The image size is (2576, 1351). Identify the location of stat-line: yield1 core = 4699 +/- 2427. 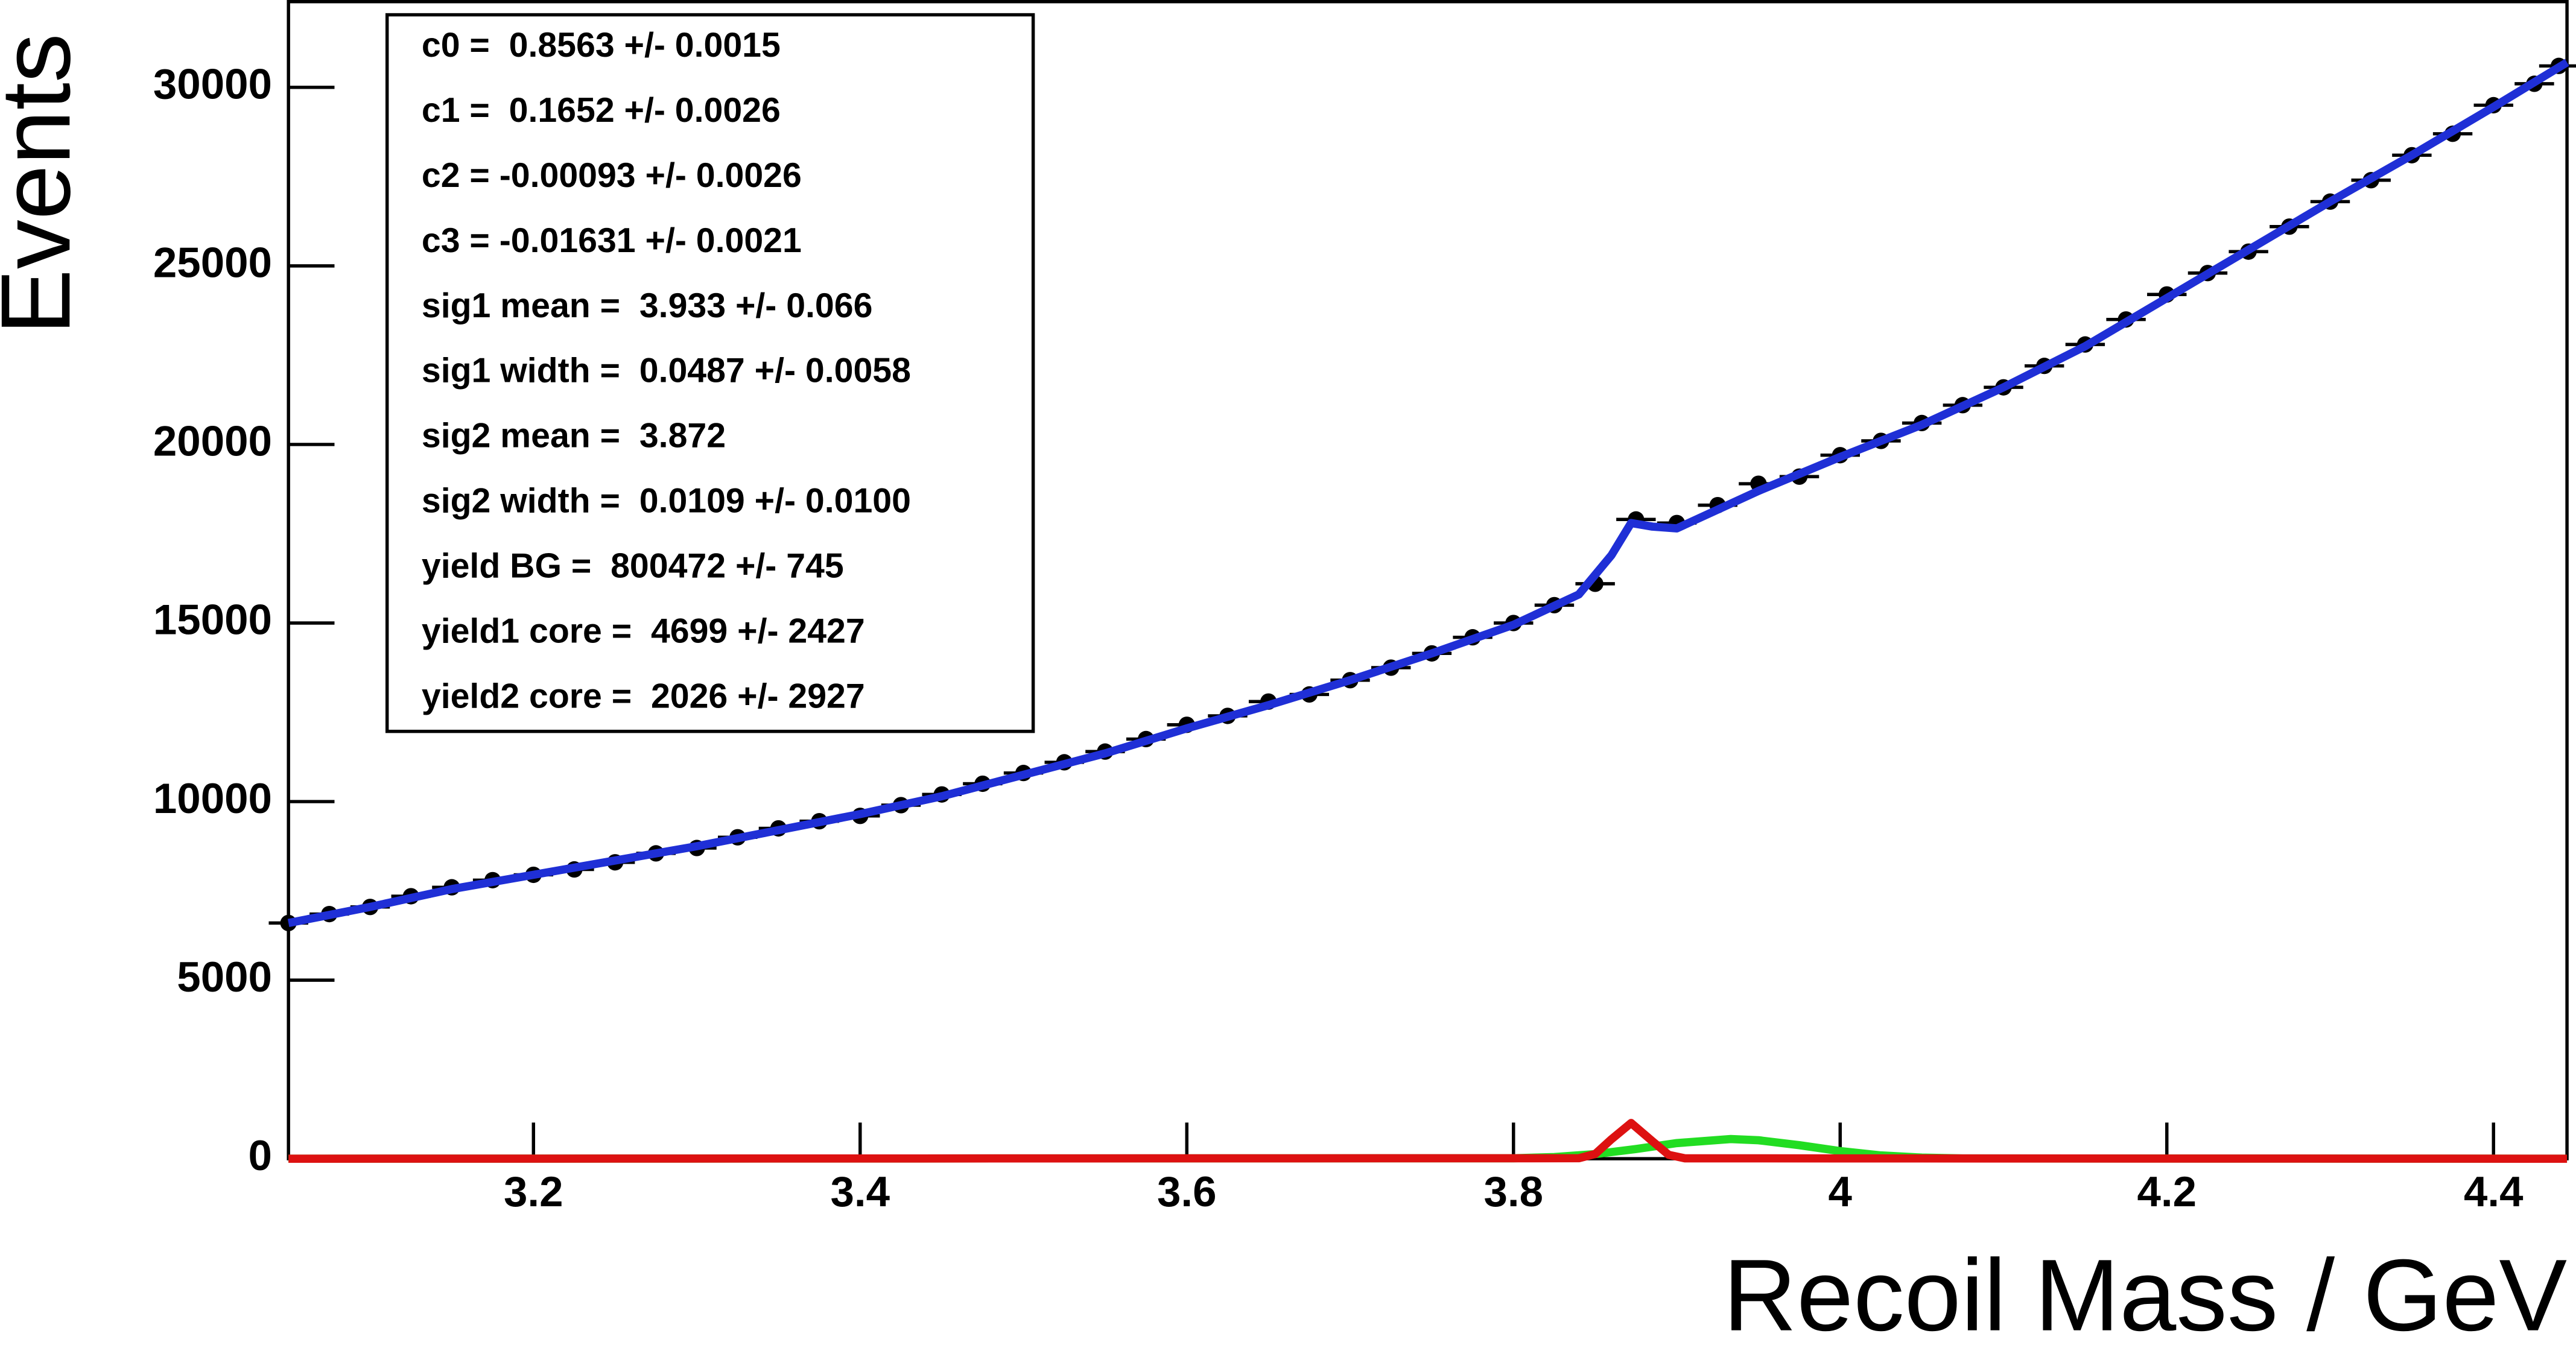
(643, 631).